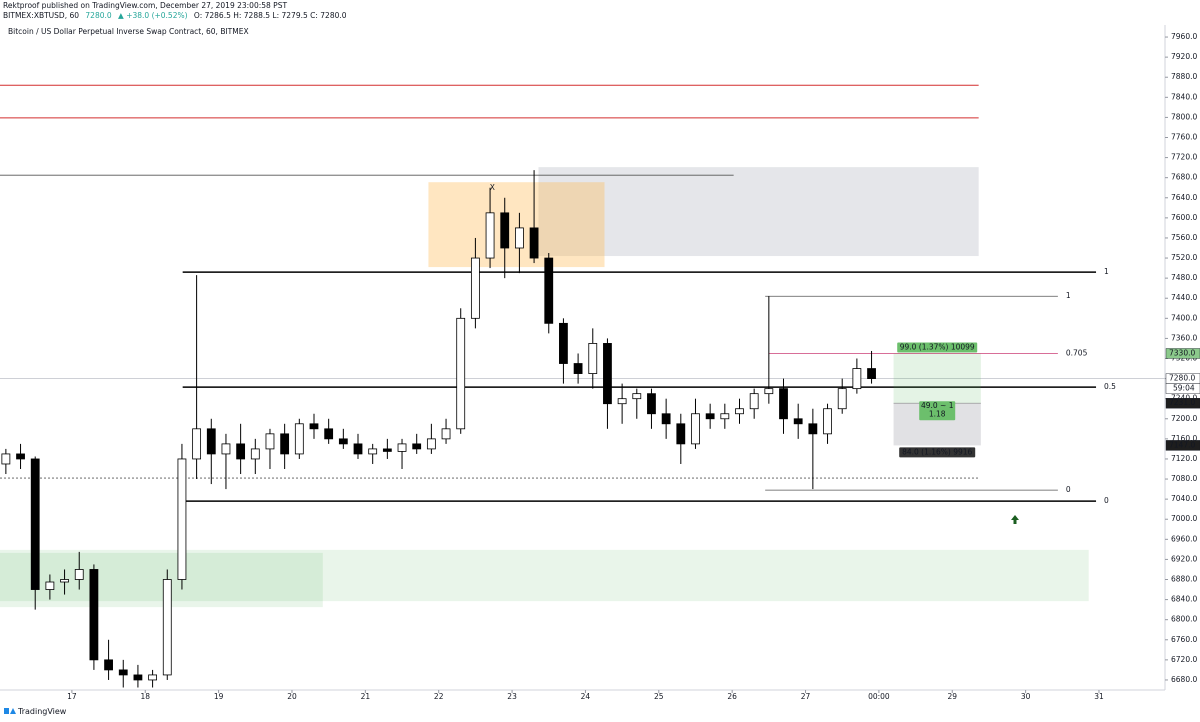 The image size is (1200, 722). Describe the element at coordinates (1184, 36) in the screenshot. I see `y-tick-label: 7960.0` at that location.